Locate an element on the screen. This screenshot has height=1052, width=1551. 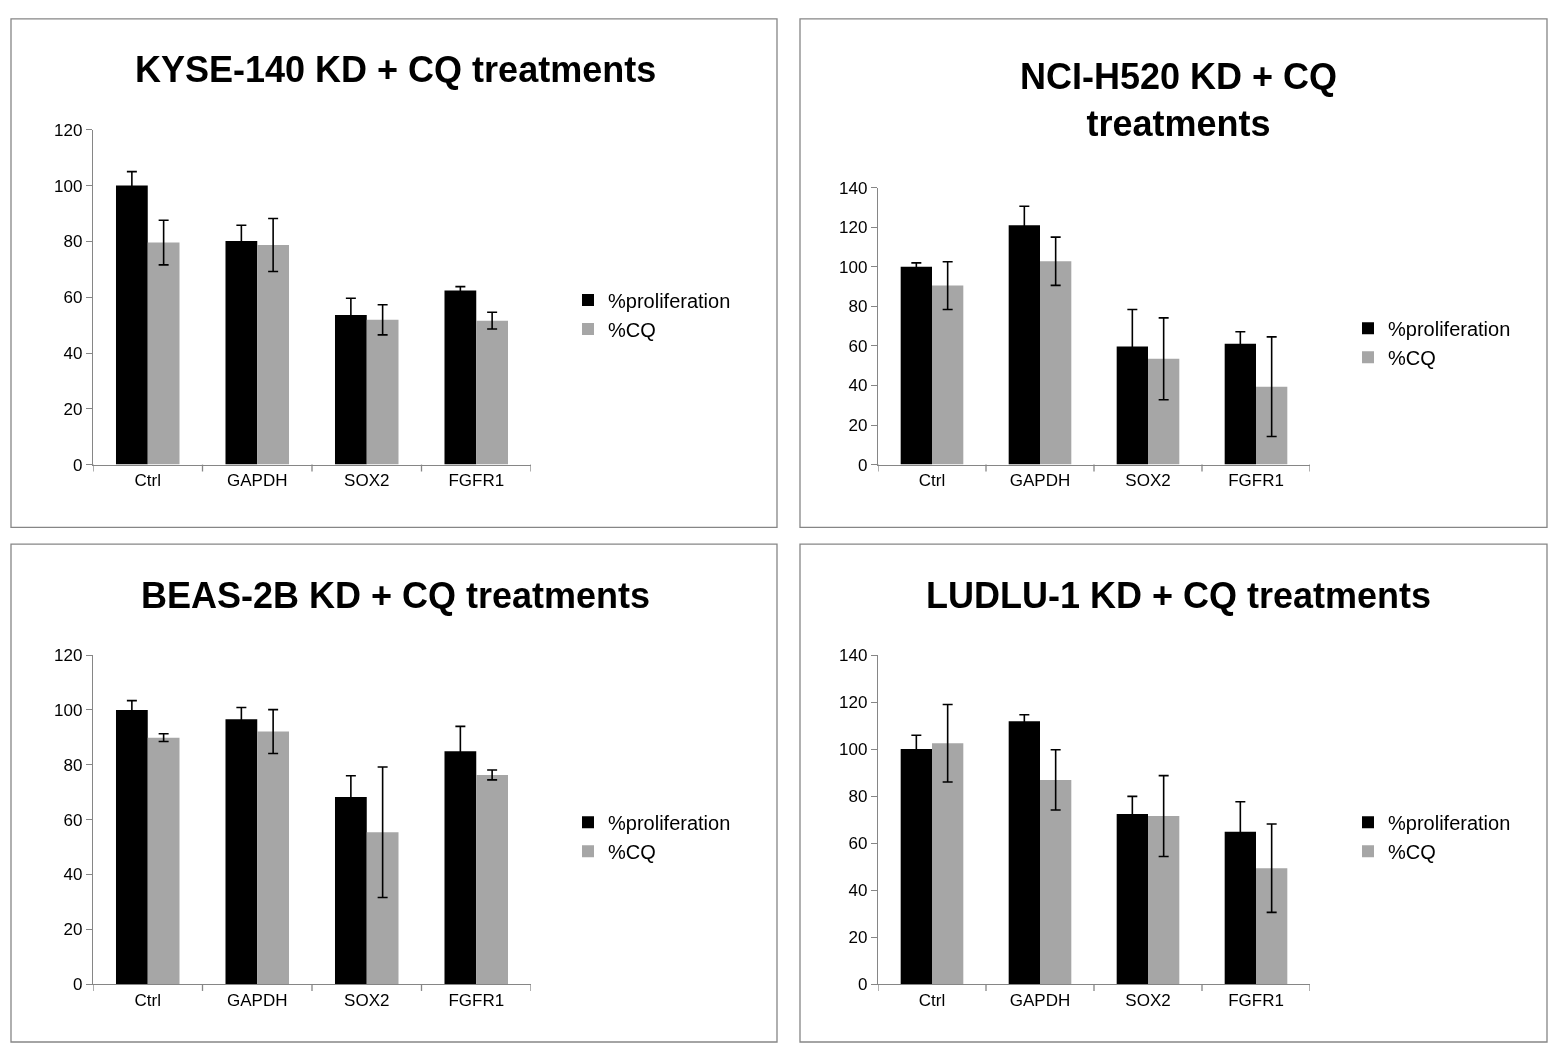
chart-title: KYSE-140 KD + CQ treatments is located at coordinates (396, 69).